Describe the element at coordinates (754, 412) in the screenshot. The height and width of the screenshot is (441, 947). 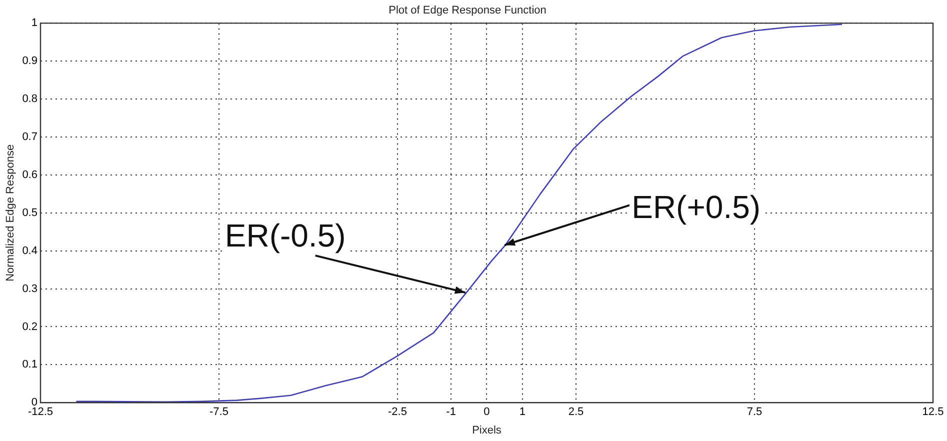
I see `x-tick-label: 7.5` at that location.